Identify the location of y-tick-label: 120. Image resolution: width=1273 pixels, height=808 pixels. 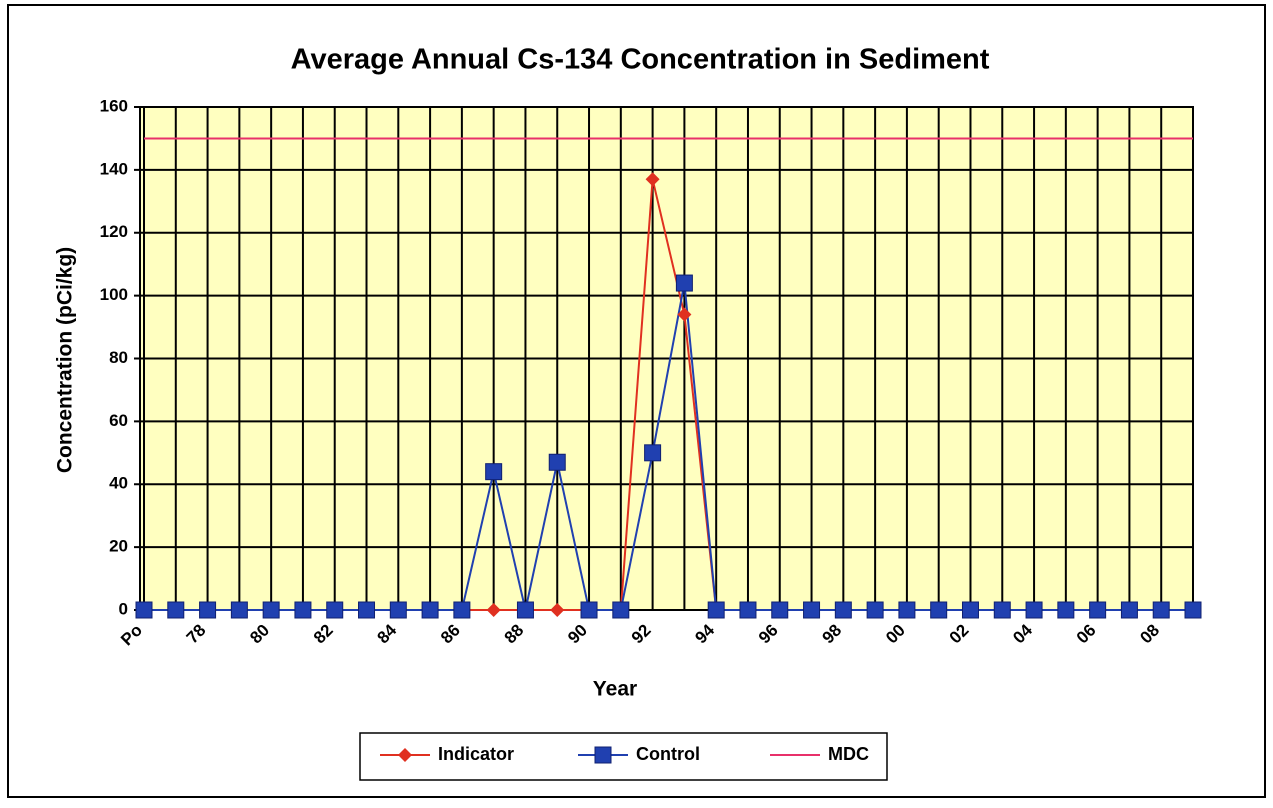
(114, 231).